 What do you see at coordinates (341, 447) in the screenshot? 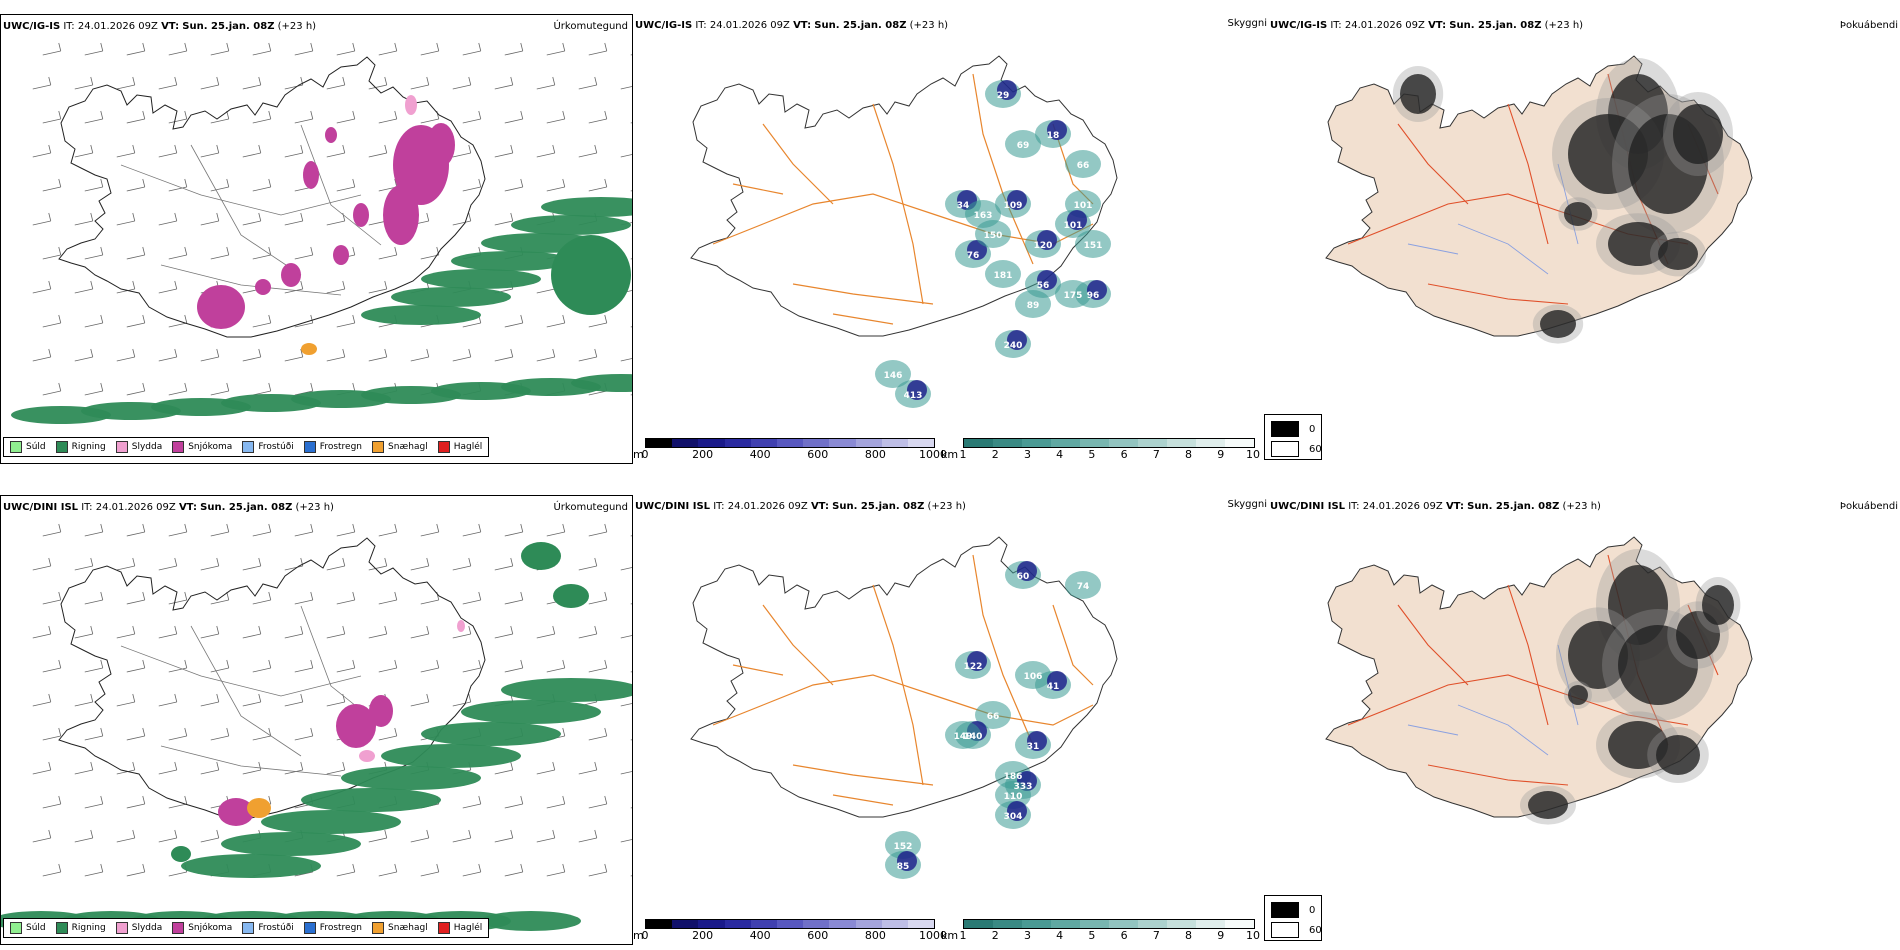
I see `legend-label: Frostregn` at bounding box center [341, 447].